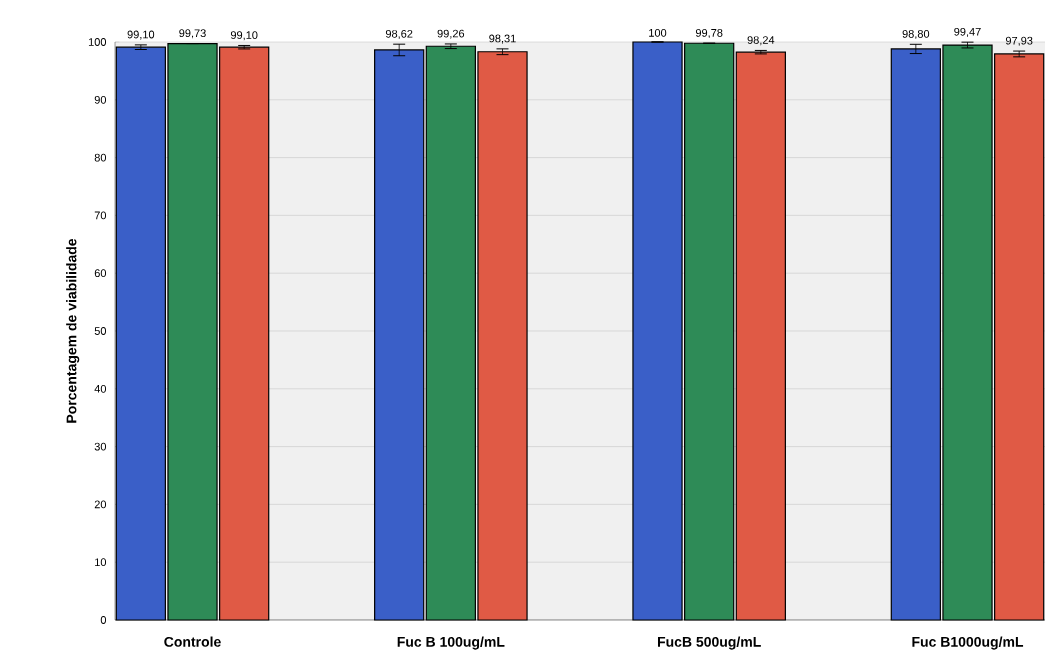  I want to click on y-tick-label: 30, so click(100, 446).